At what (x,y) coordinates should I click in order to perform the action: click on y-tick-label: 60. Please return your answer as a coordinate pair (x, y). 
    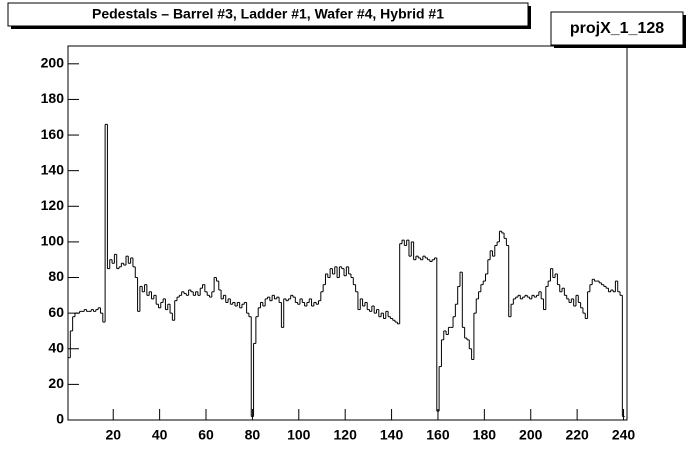
    Looking at the image, I should click on (56, 312).